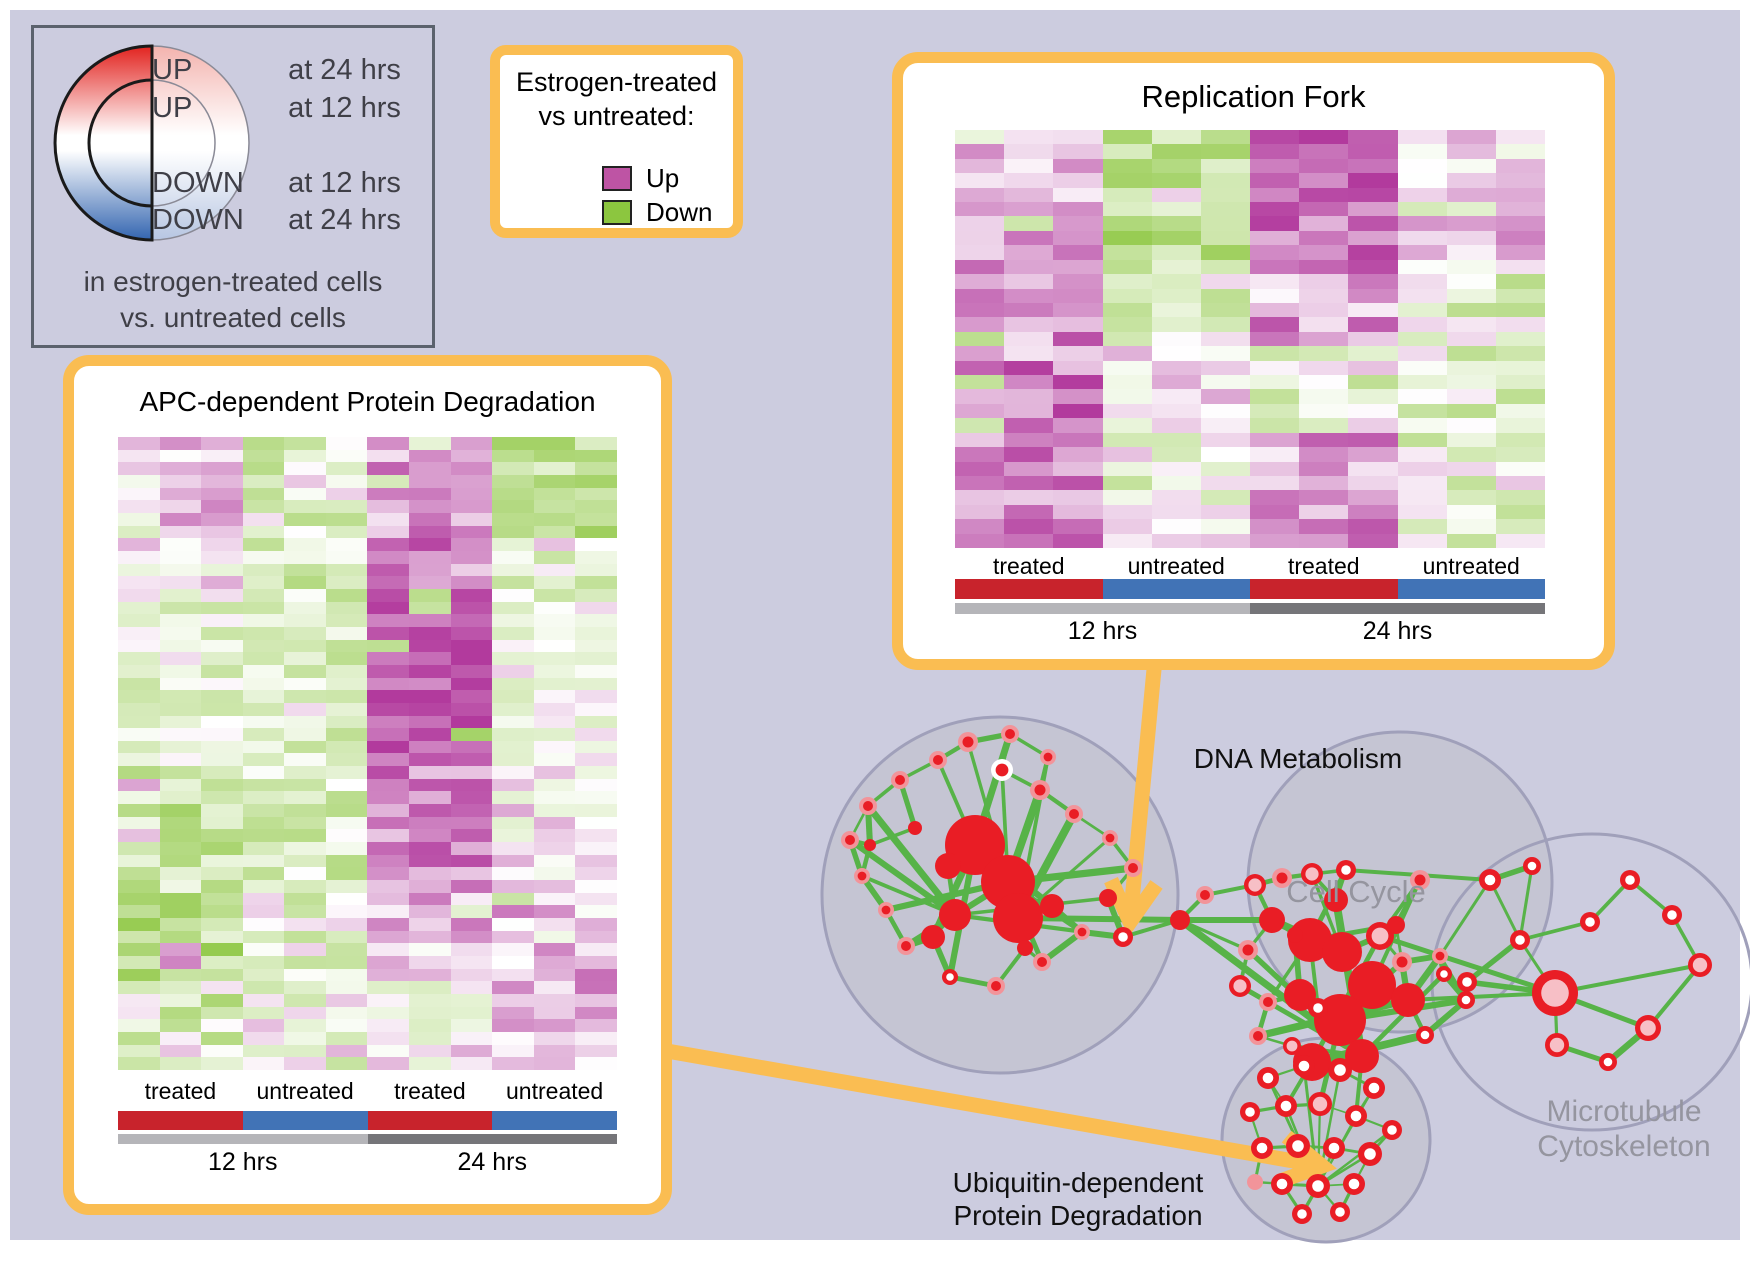 The image size is (1750, 1279). Describe the element at coordinates (1493, 961) in the screenshot. I see `network-edge` at that location.